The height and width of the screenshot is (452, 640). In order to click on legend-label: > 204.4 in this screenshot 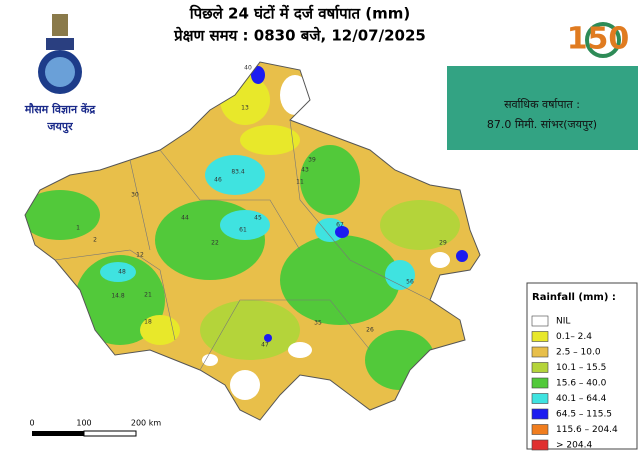, I will do `click(574, 446)`.